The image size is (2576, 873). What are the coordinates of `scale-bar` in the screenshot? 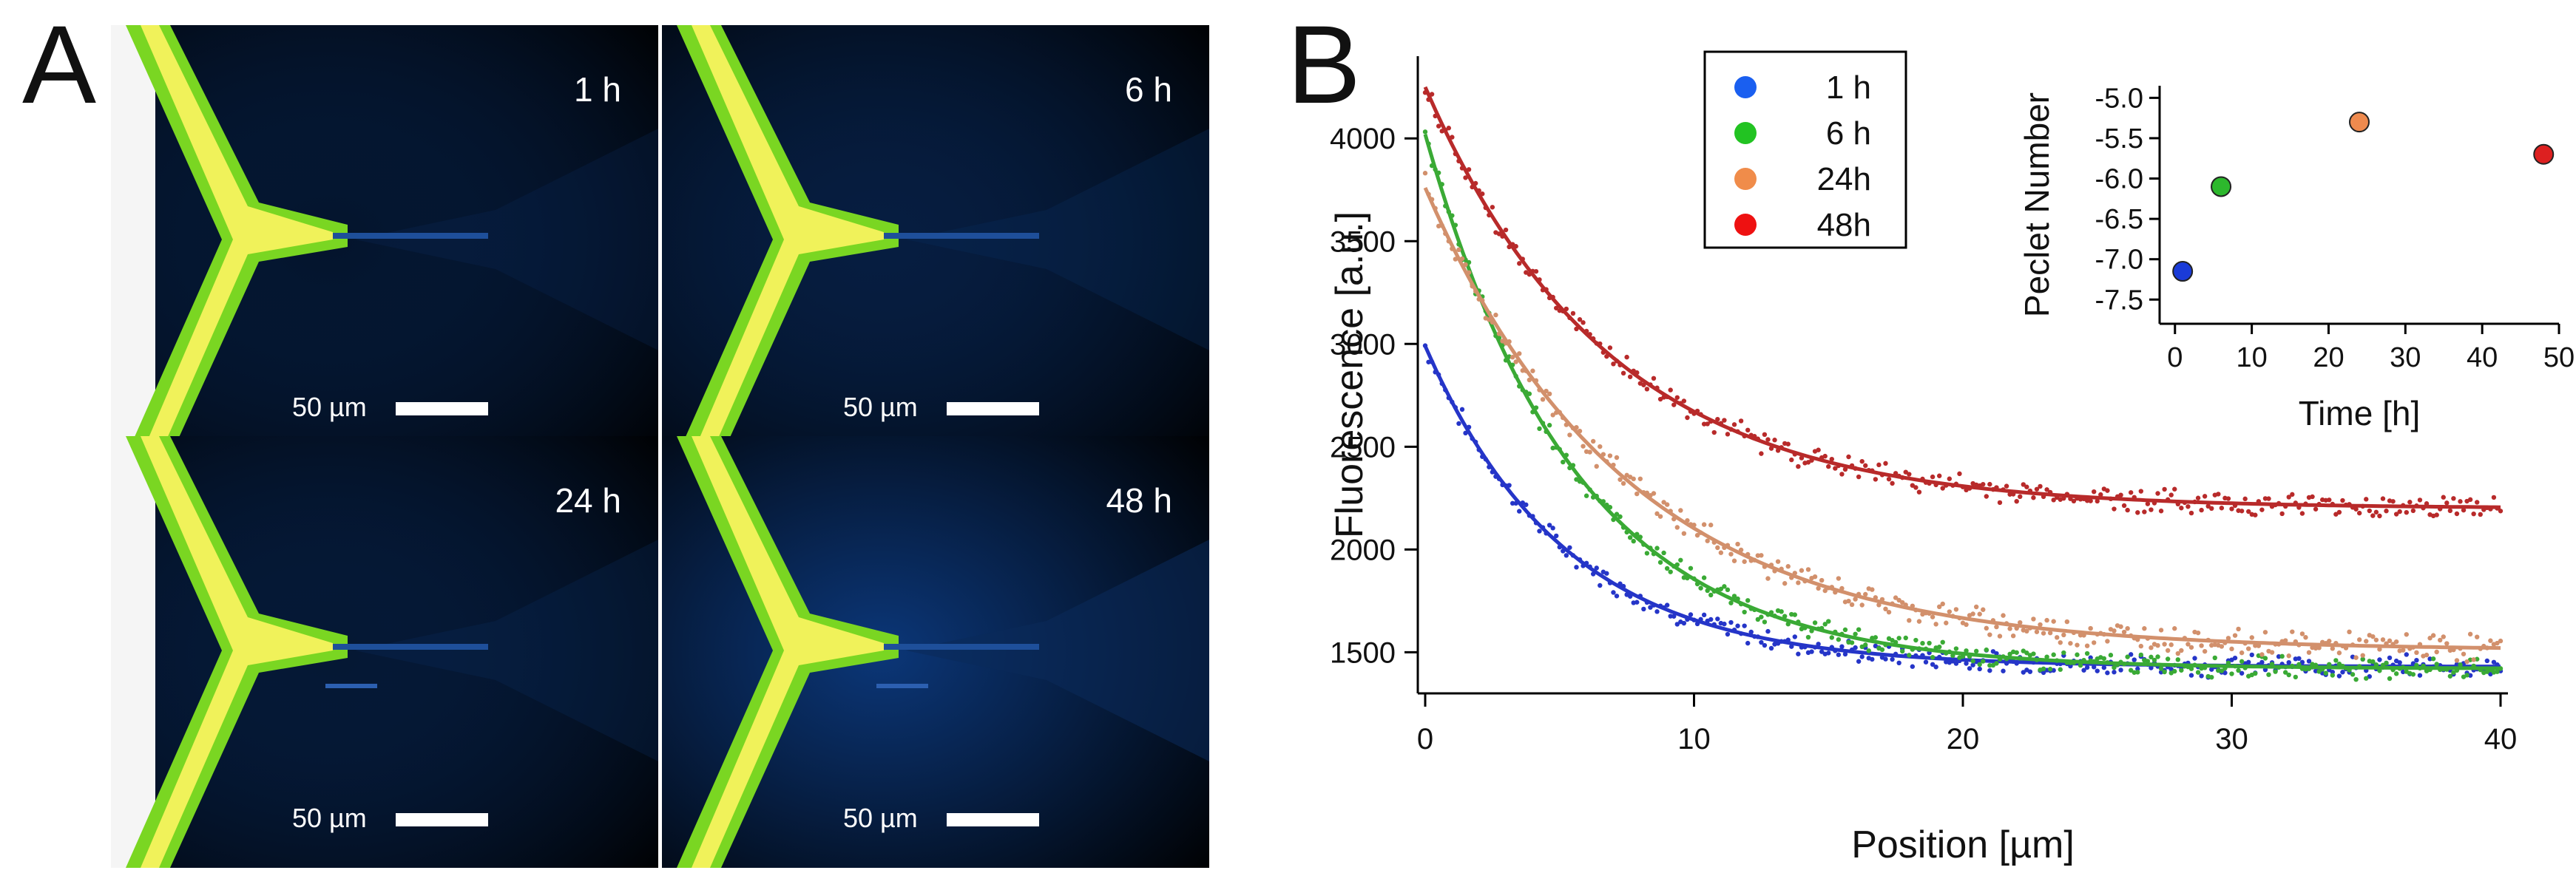 It's located at (993, 408).